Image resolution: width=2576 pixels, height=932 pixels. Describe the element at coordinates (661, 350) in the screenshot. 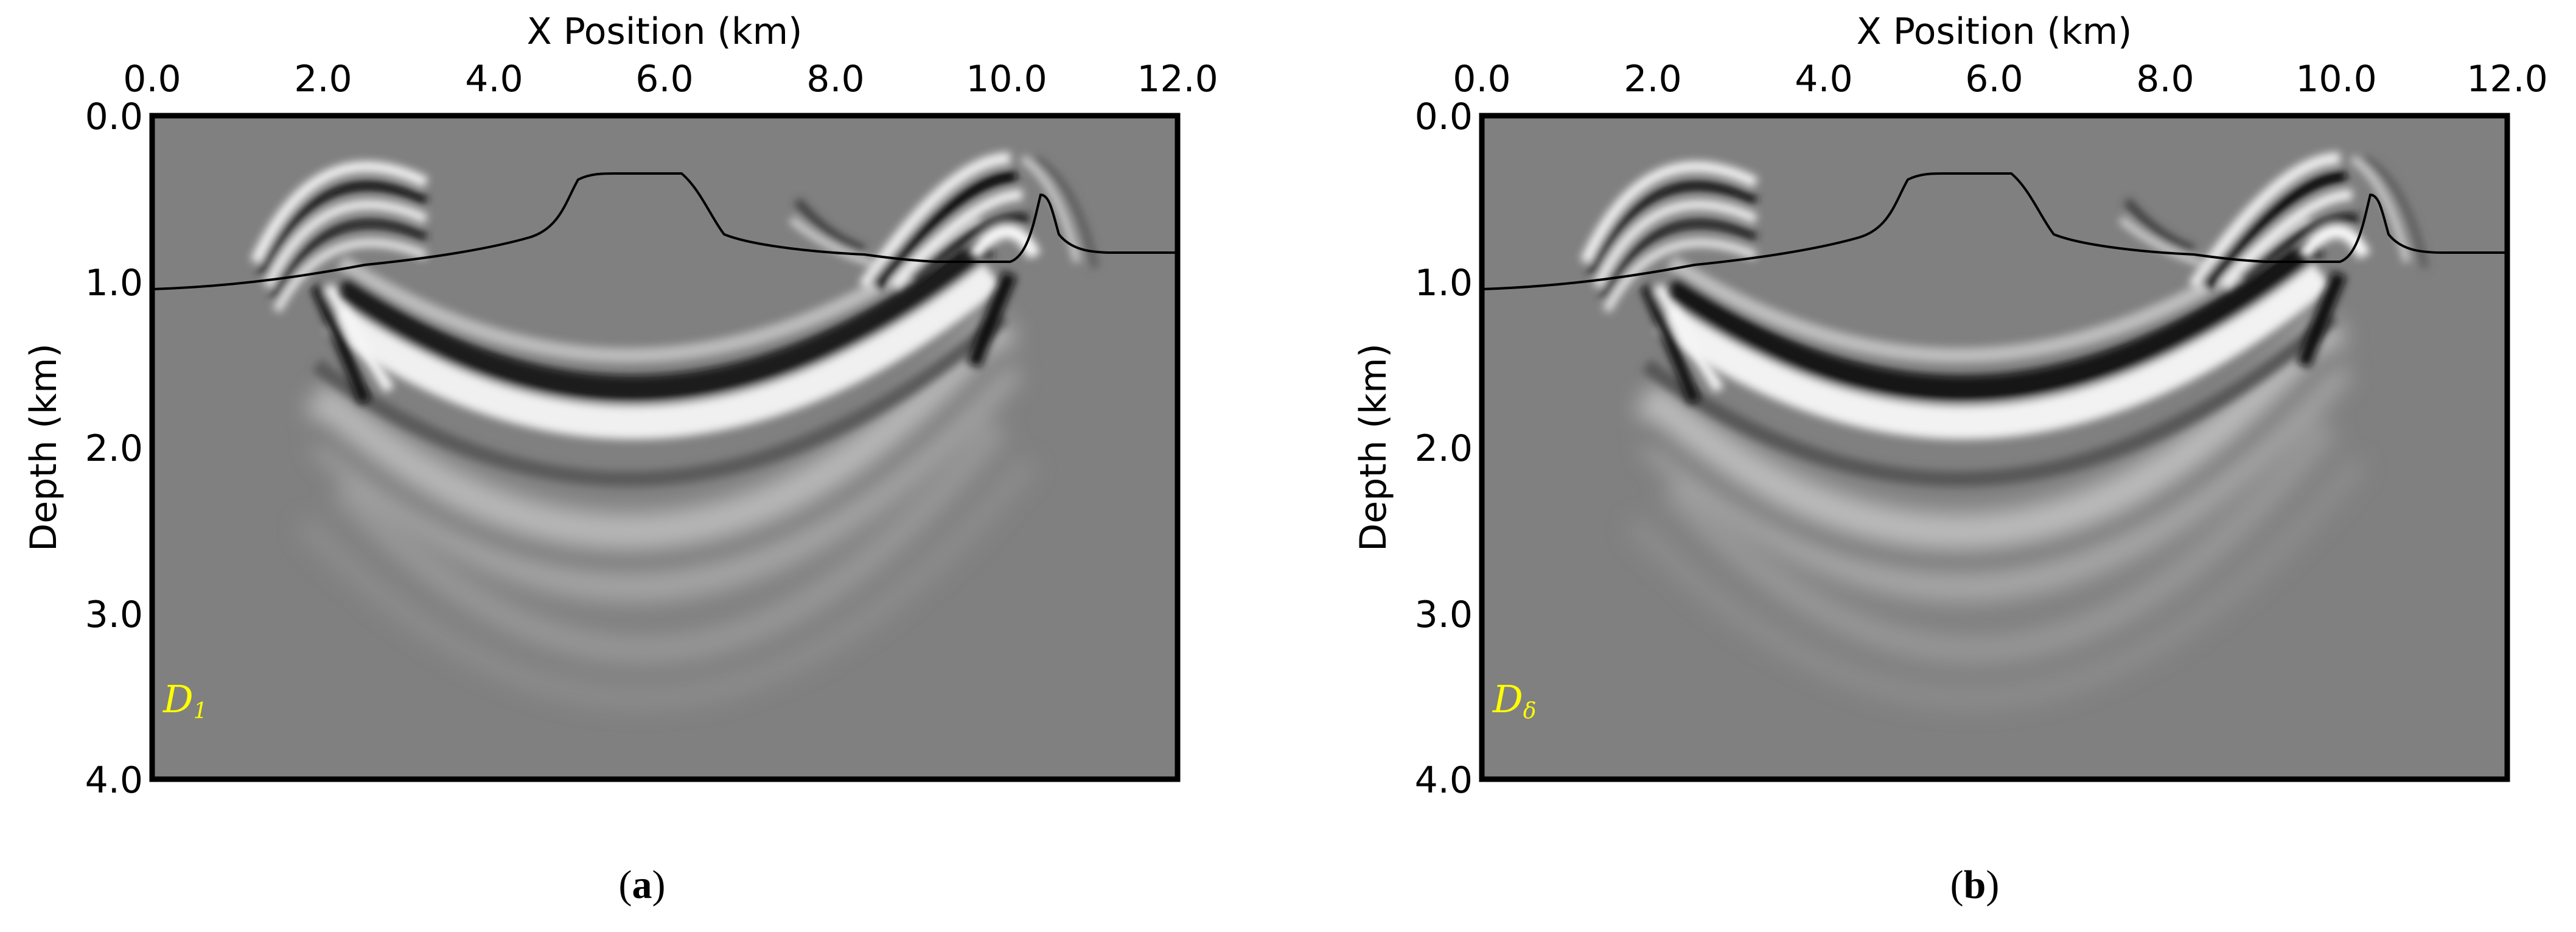

I see `strong-smile-bands` at that location.